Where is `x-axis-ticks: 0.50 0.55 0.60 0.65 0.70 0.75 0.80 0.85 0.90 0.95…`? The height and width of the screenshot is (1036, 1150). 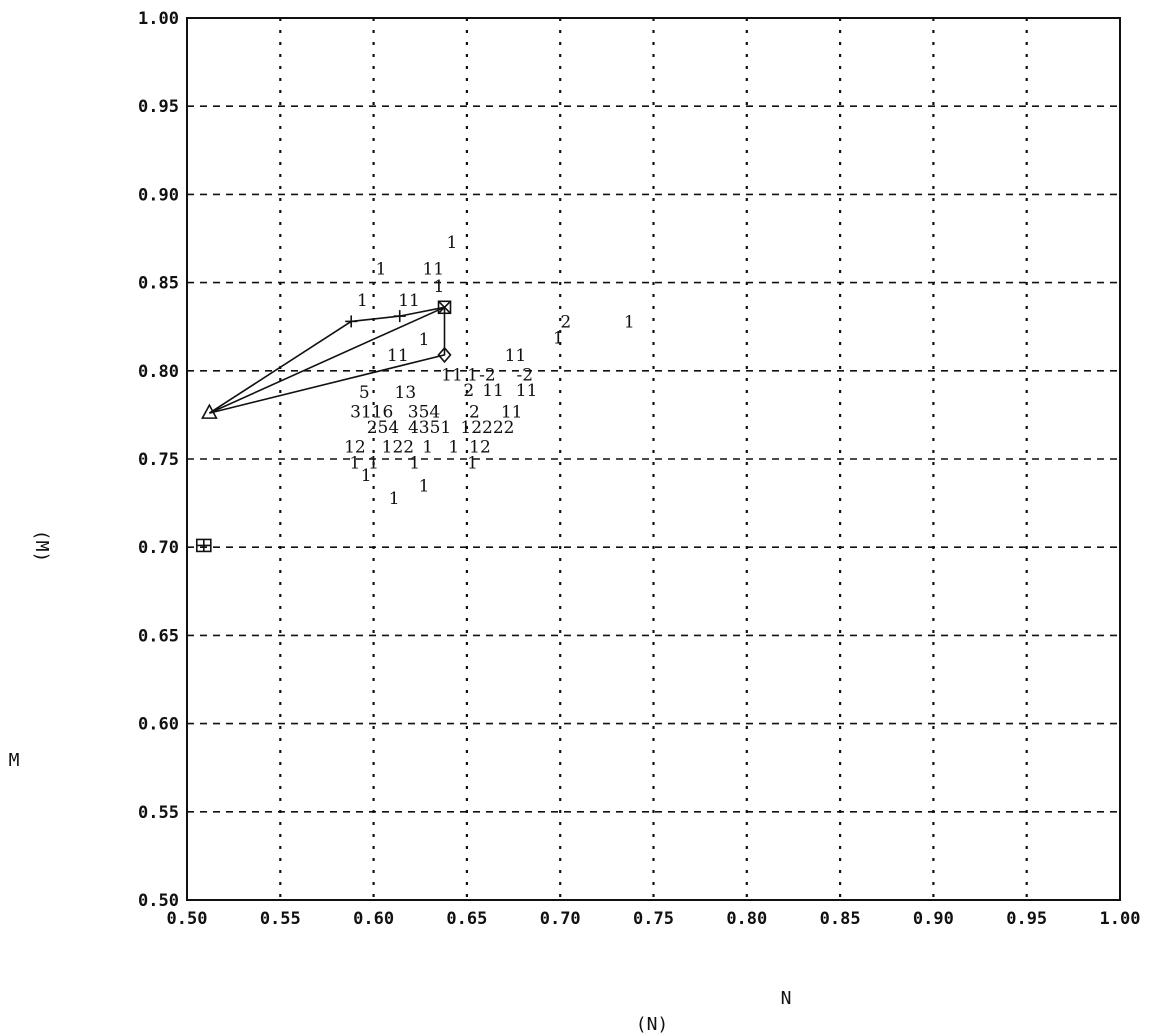 x-axis-ticks: 0.50 0.55 0.60 0.65 0.70 0.75 0.80 0.85 0.90 0.95… is located at coordinates (654, 919).